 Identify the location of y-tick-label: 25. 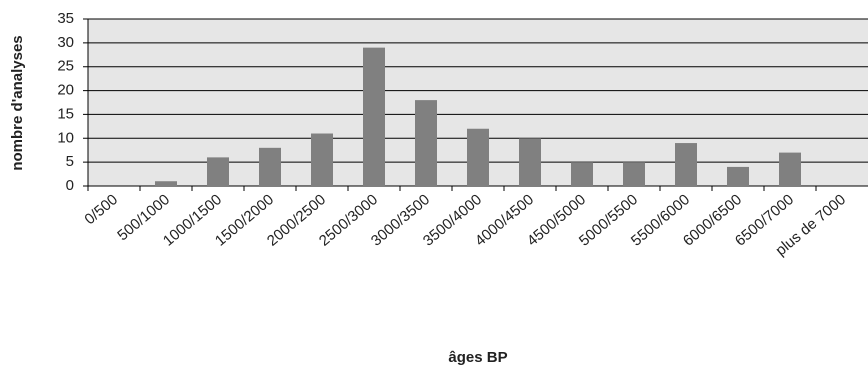
(65, 66).